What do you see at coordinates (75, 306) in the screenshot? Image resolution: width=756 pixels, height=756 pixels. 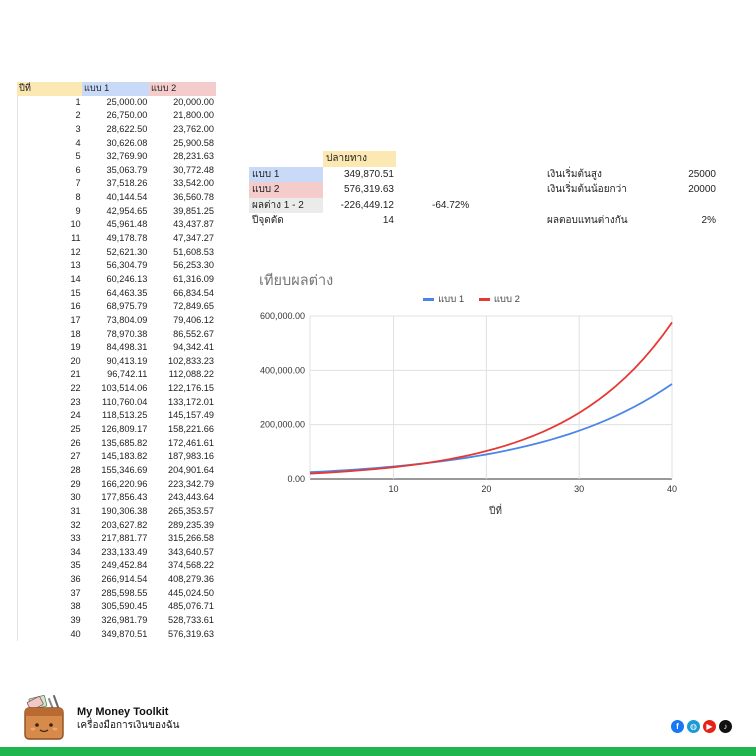 I see `year-cell: 16` at bounding box center [75, 306].